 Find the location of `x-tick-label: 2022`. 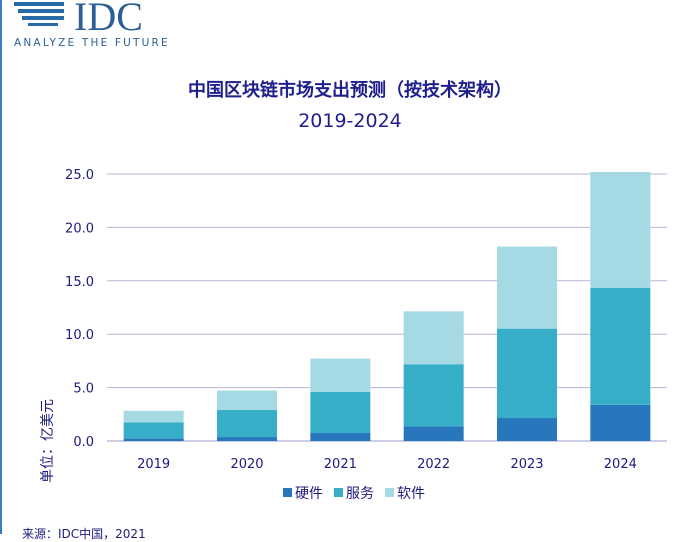

x-tick-label: 2022 is located at coordinates (433, 464).